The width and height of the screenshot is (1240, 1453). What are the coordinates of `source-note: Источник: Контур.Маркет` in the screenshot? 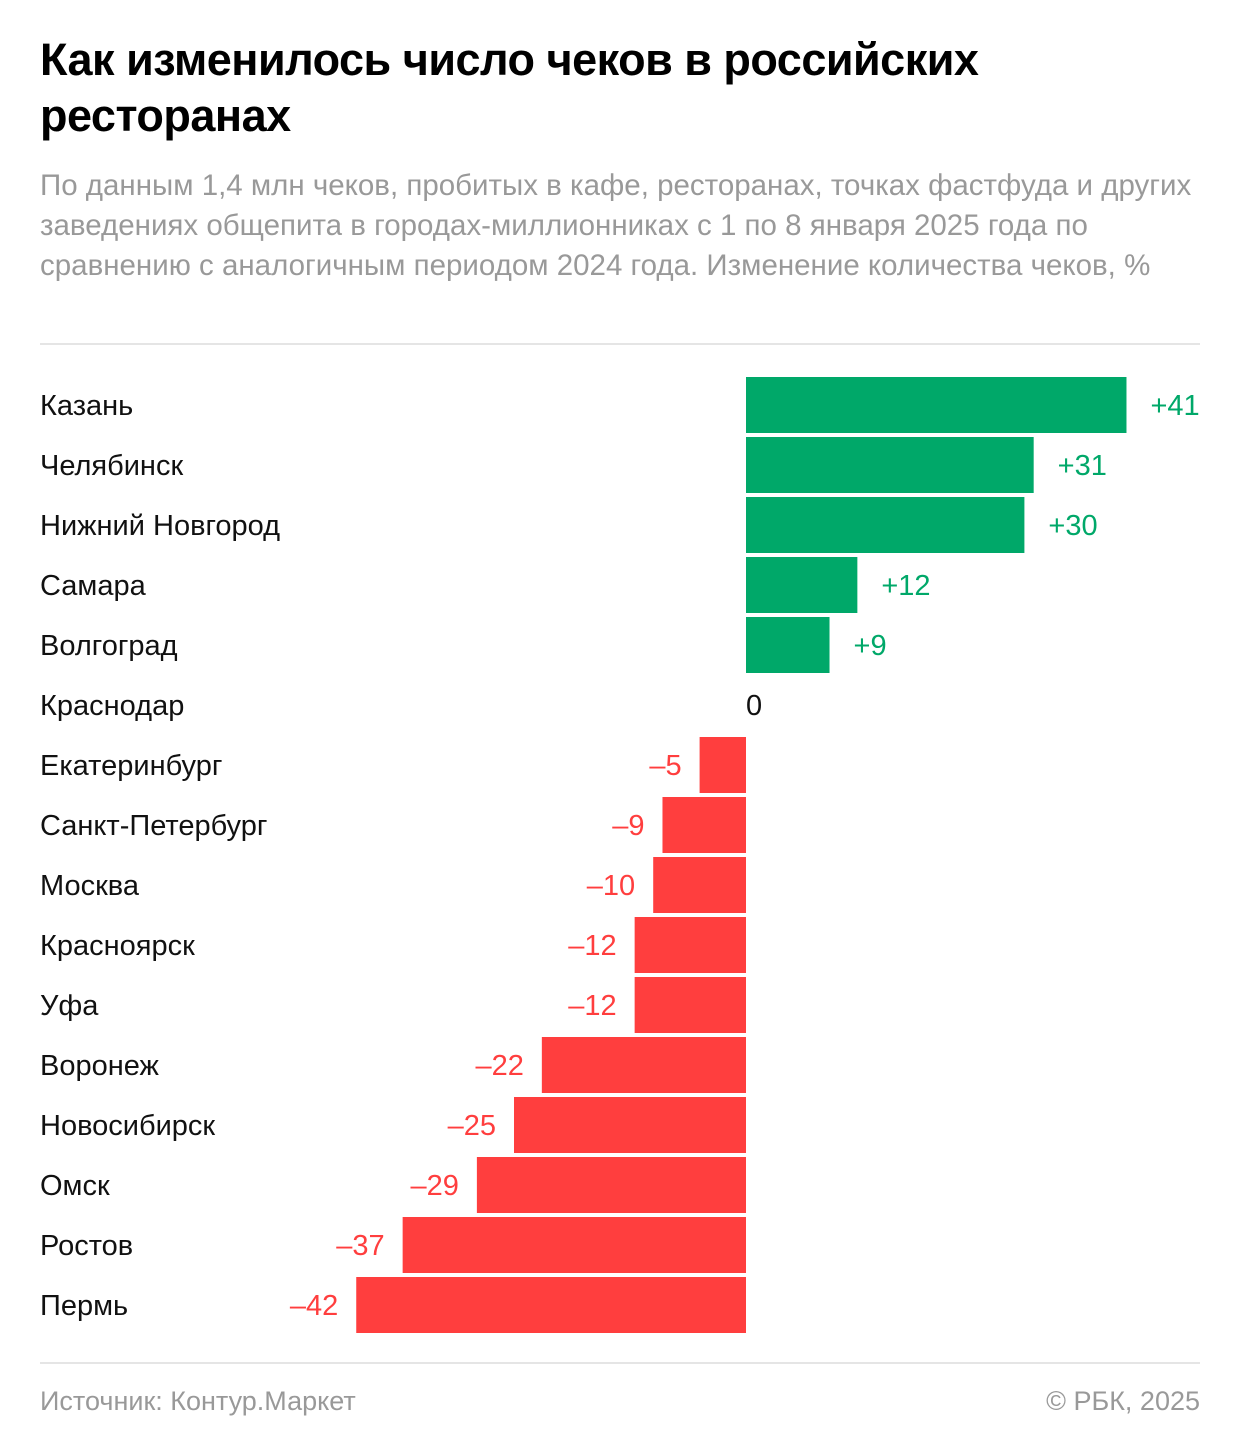 It's located at (198, 1401).